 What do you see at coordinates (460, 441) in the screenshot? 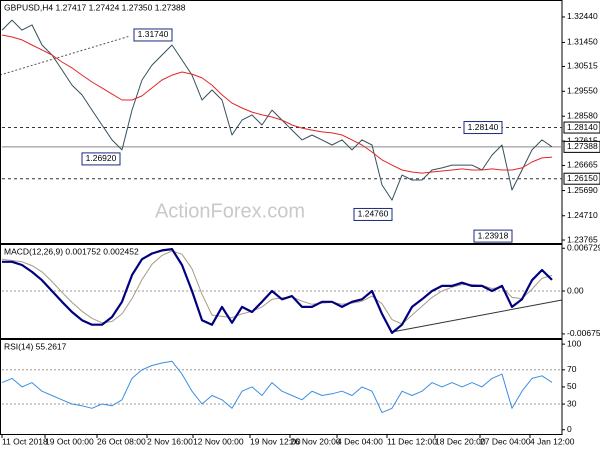
I see `x-tick-label: 18 Dec 20:00` at bounding box center [460, 441].